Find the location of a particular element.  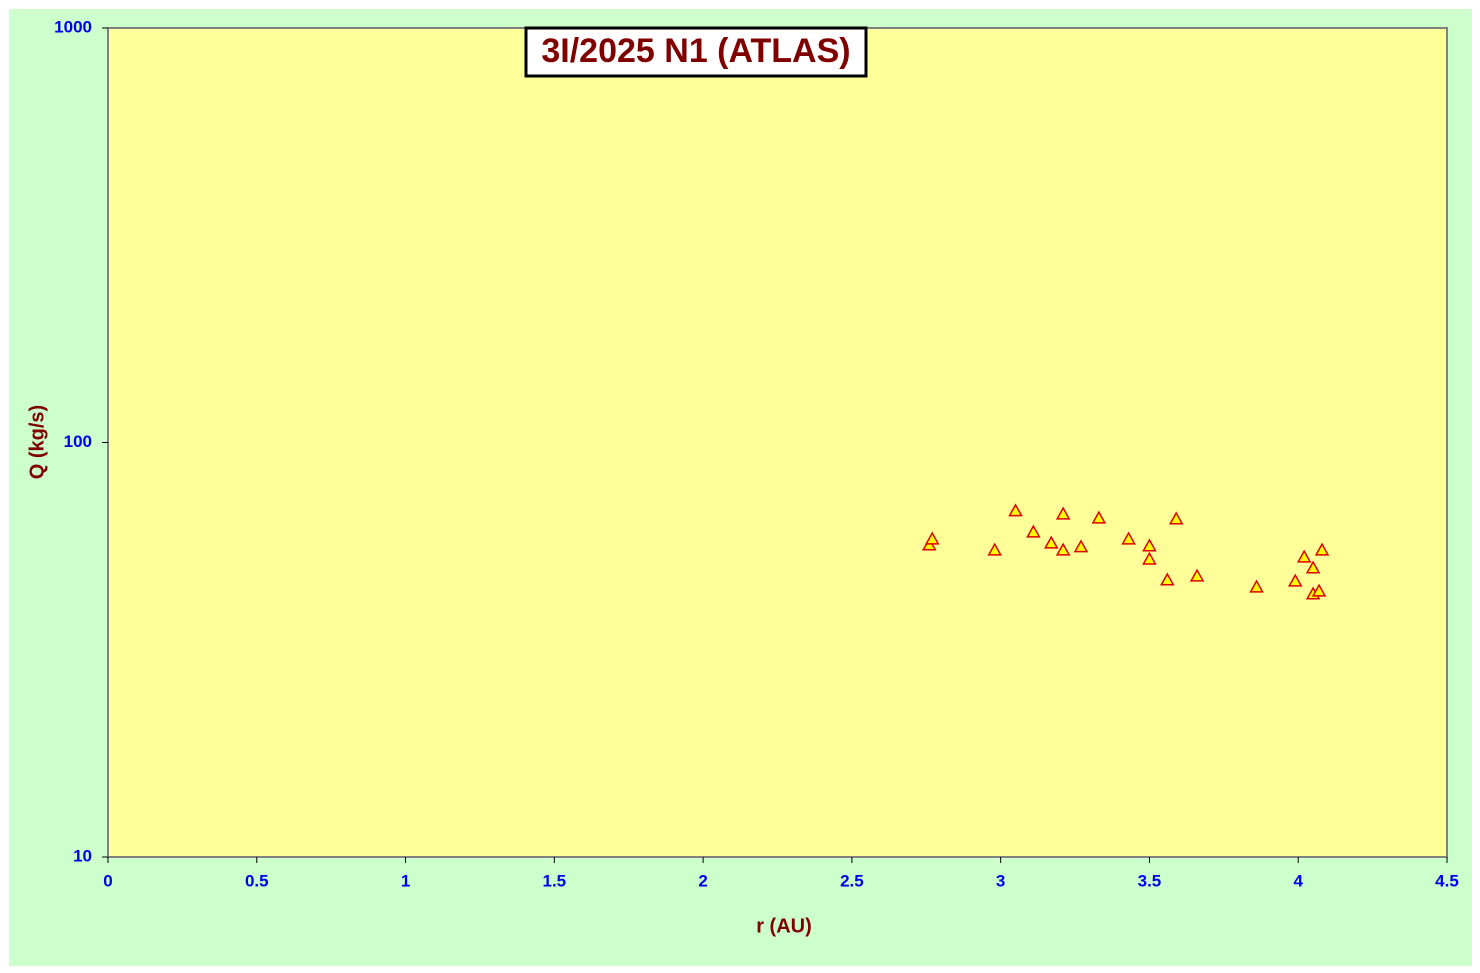

x-axis-label: r (AU) is located at coordinates (784, 926).